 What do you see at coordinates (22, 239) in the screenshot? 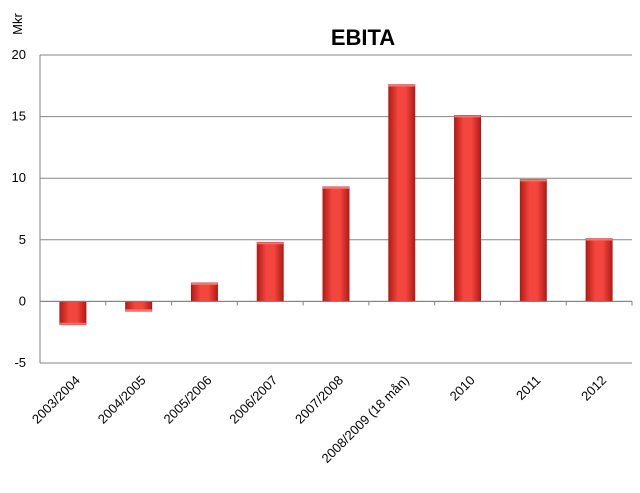
I see `y-tick-label: 5` at bounding box center [22, 239].